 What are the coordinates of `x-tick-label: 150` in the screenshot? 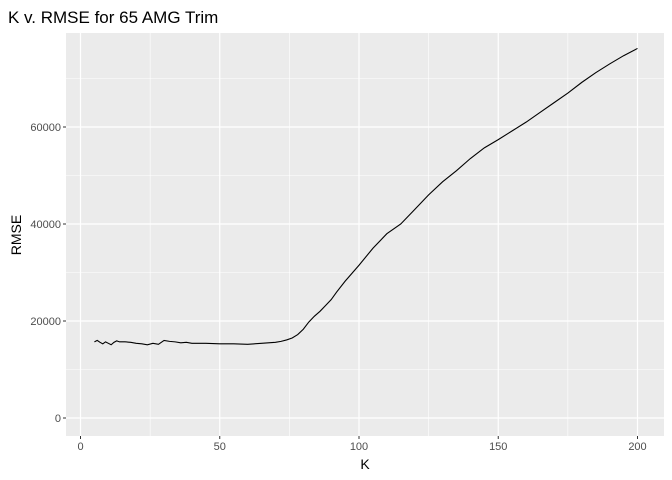 It's located at (498, 447).